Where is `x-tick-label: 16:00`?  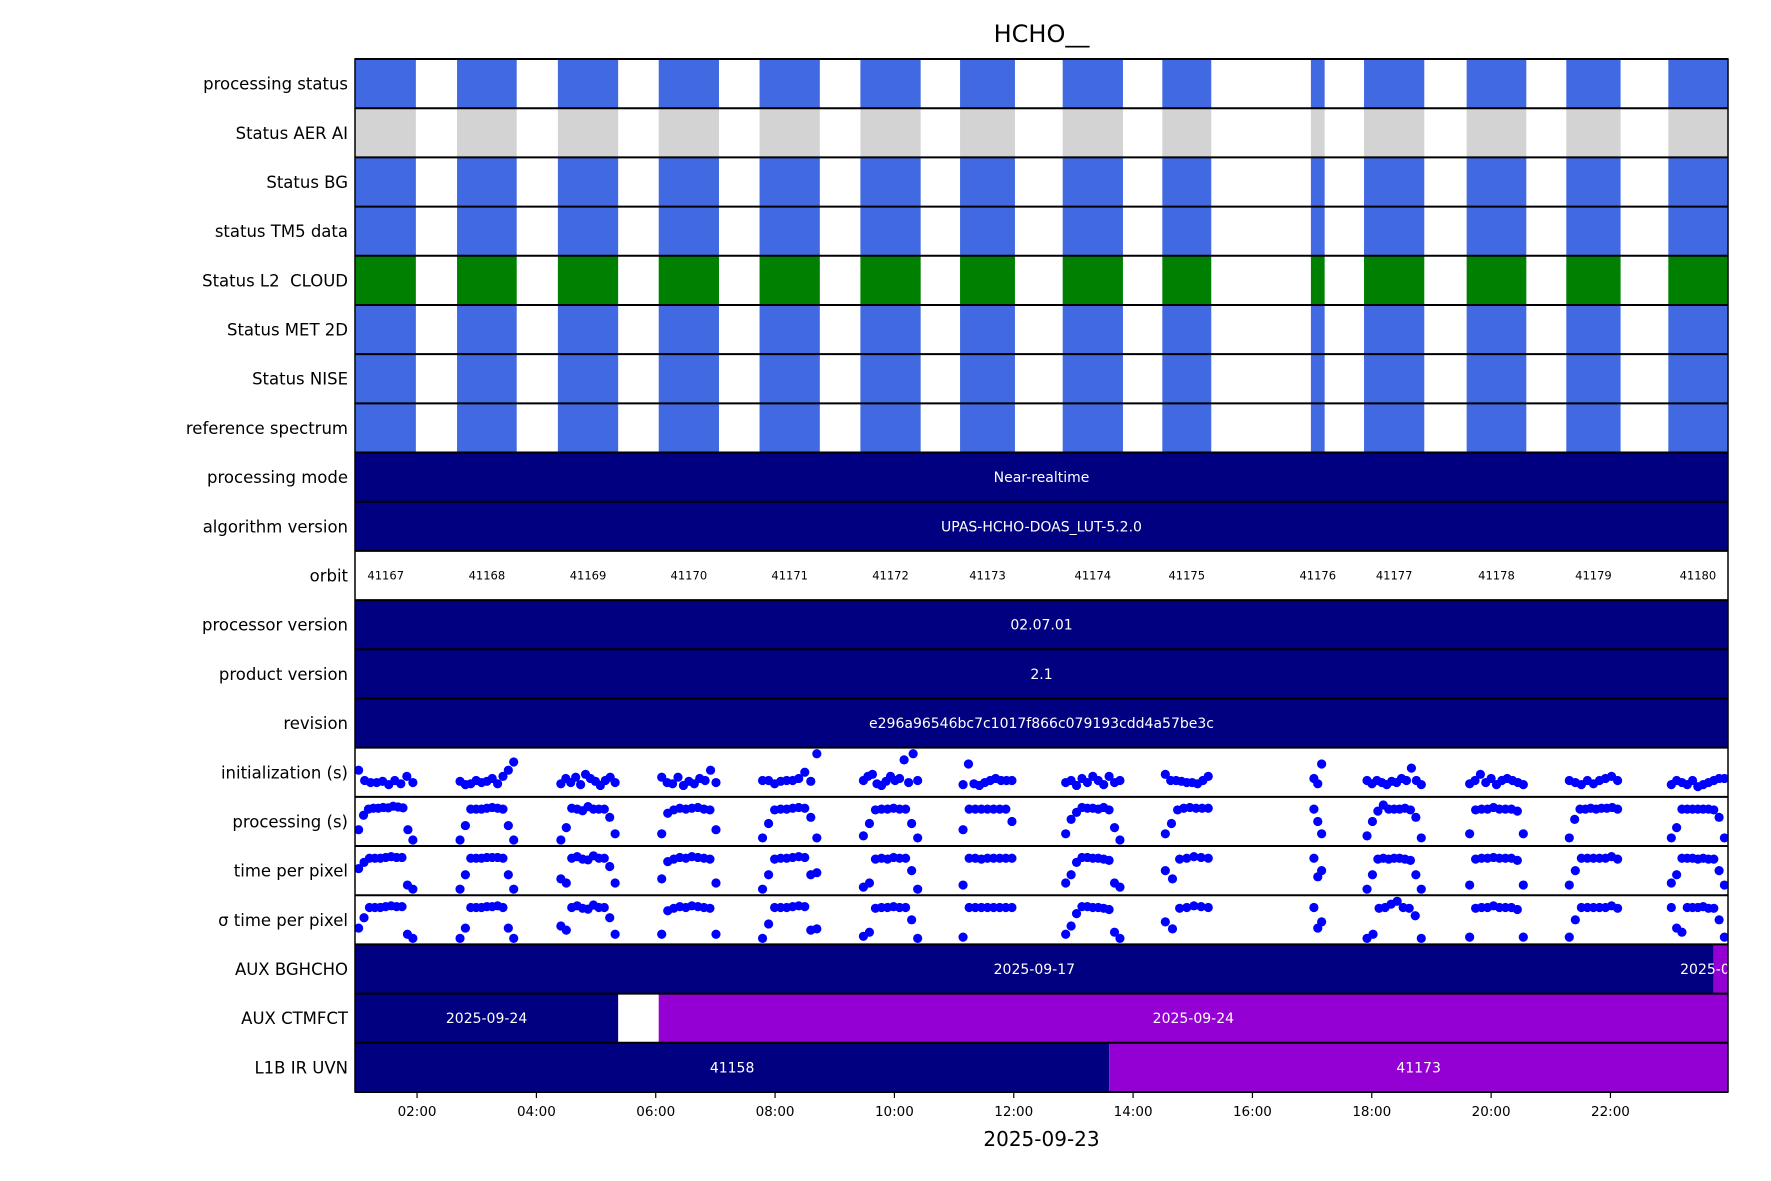 x-tick-label: 16:00 is located at coordinates (1252, 1112).